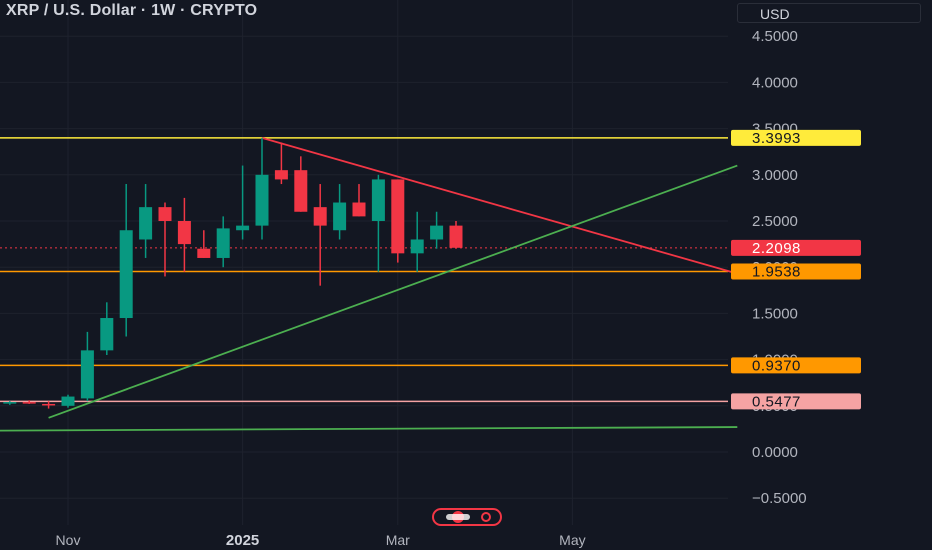 This screenshot has width=932, height=550. I want to click on x-tick-label: May, so click(572, 540).